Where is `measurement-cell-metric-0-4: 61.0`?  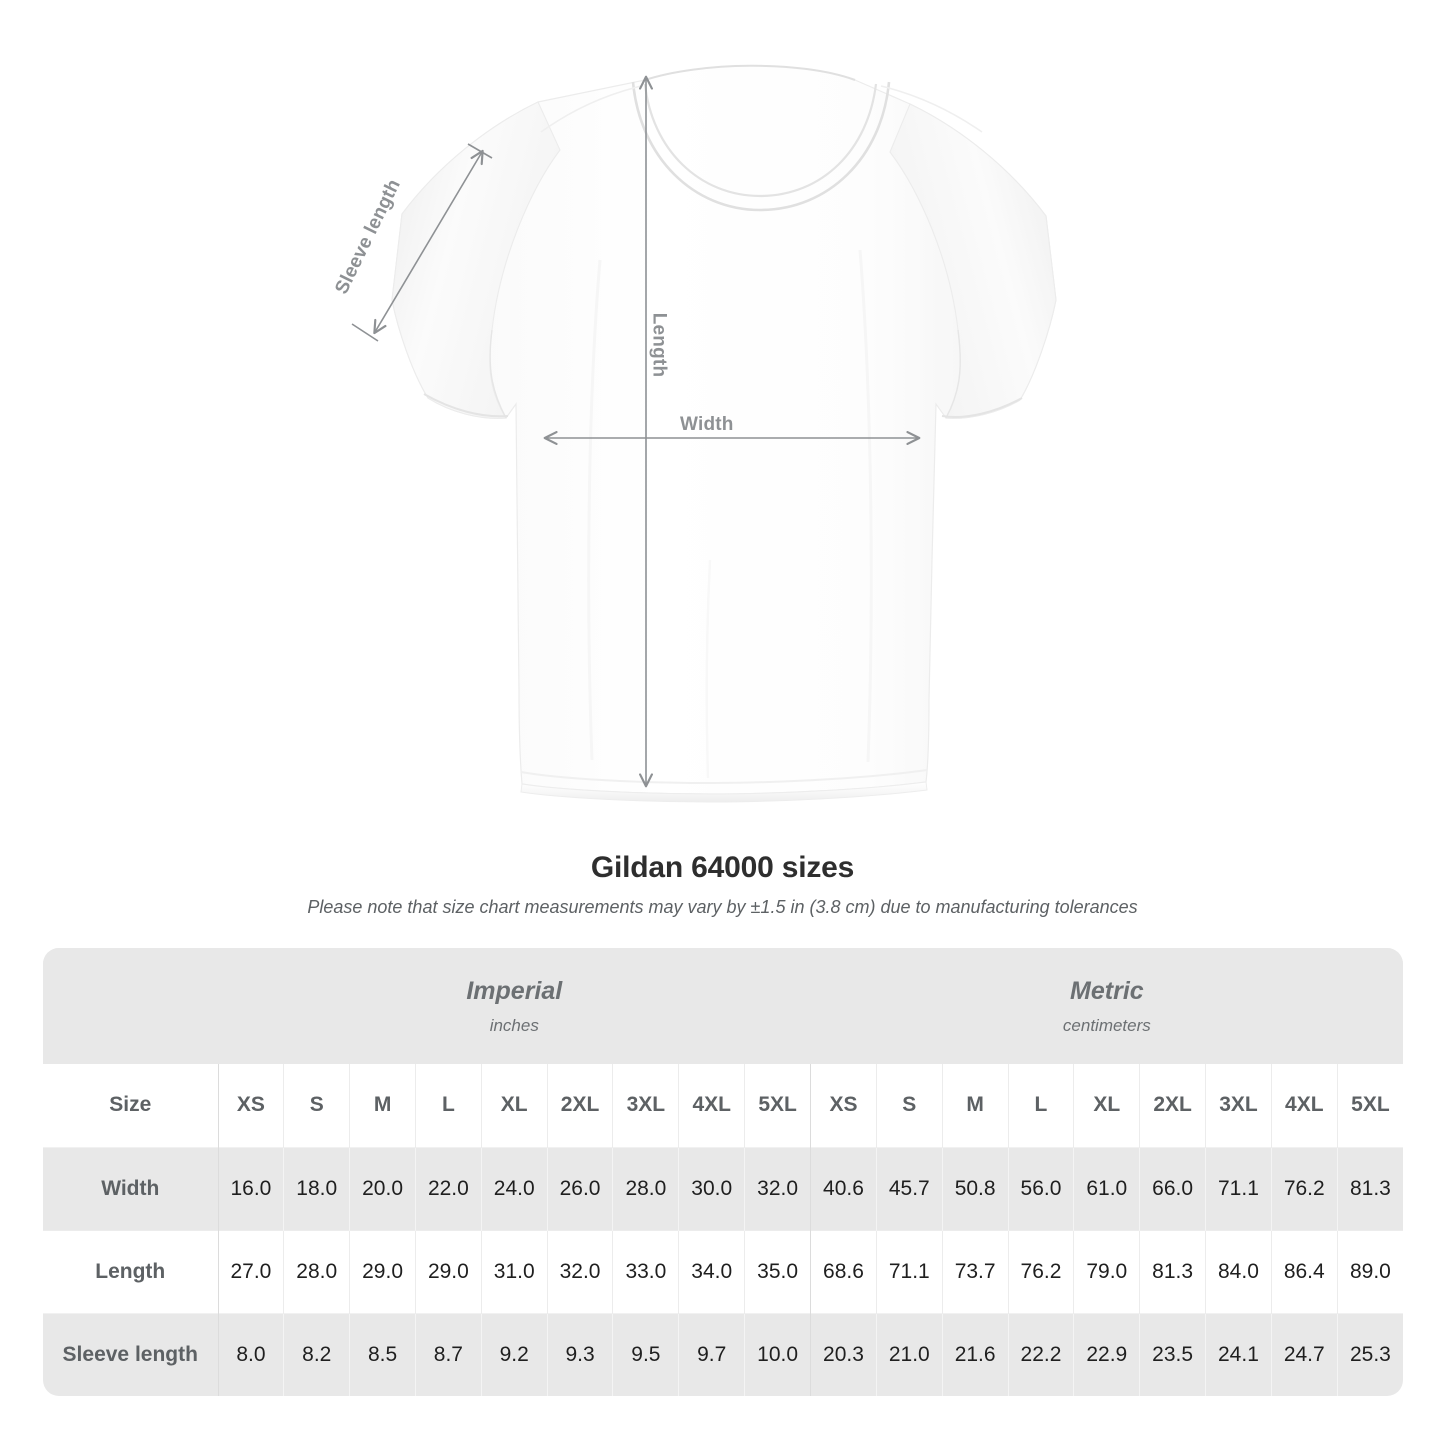 measurement-cell-metric-0-4: 61.0 is located at coordinates (1106, 1188).